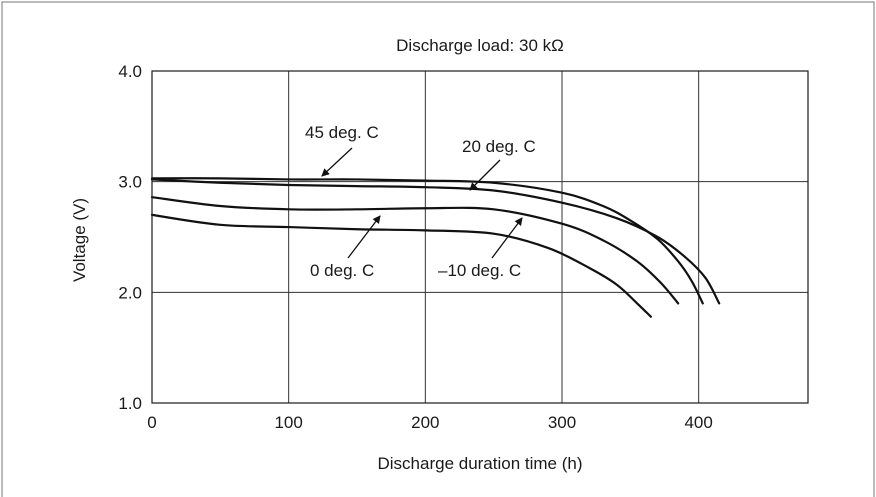  I want to click on x-axis-label: Discharge duration time (h), so click(479, 463).